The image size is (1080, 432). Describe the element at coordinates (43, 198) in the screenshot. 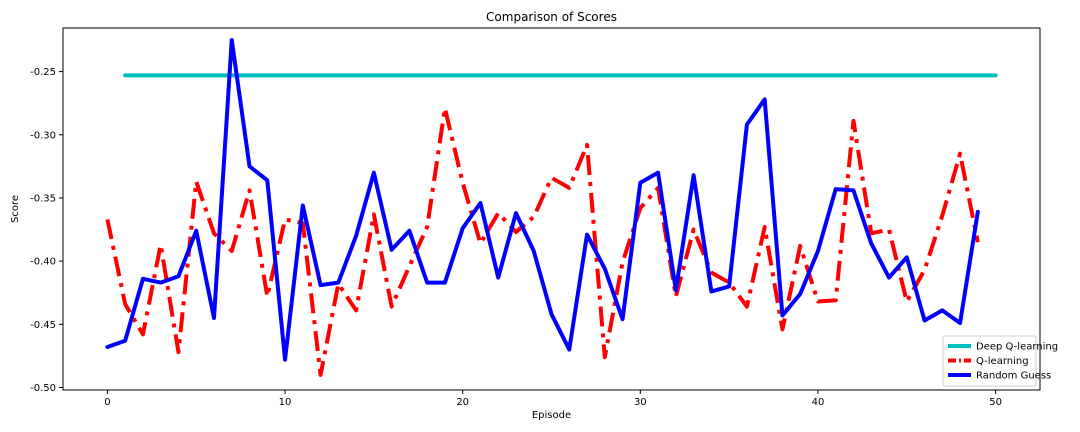

I see `y-tick-label: -0.35` at that location.